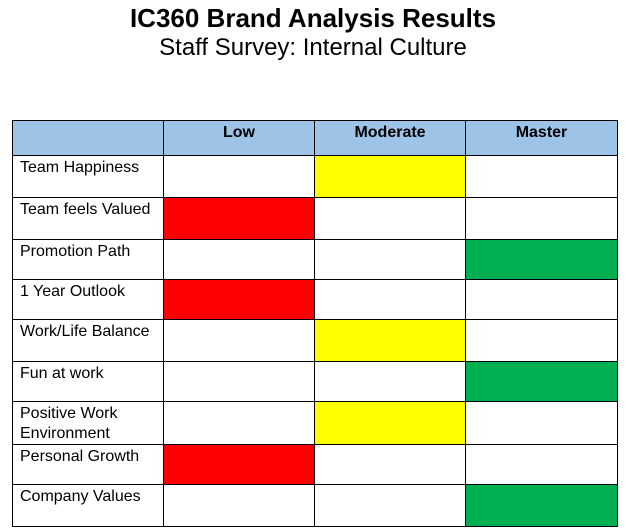  I want to click on header-low: Low, so click(239, 138).